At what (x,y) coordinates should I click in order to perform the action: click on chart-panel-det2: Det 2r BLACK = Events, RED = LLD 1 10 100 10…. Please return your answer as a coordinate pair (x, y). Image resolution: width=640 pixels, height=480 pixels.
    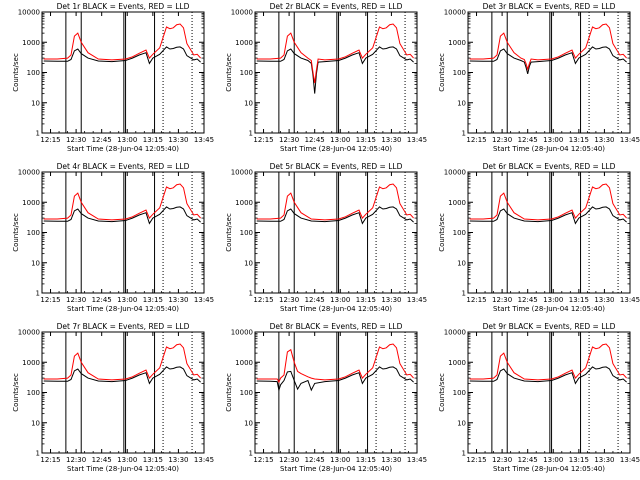
    Looking at the image, I should click on (326, 77).